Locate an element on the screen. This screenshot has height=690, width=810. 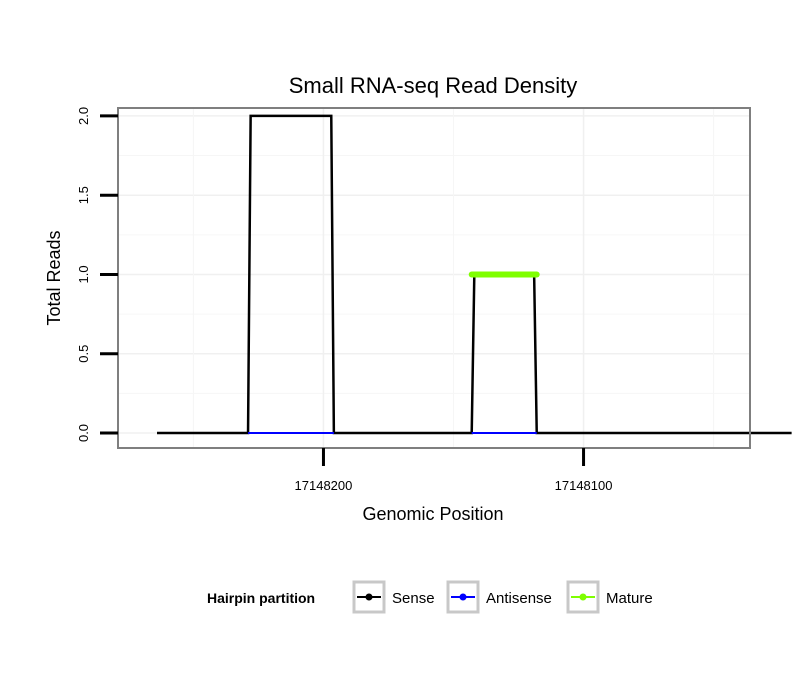
legend-title: Hairpin partition is located at coordinates (261, 598).